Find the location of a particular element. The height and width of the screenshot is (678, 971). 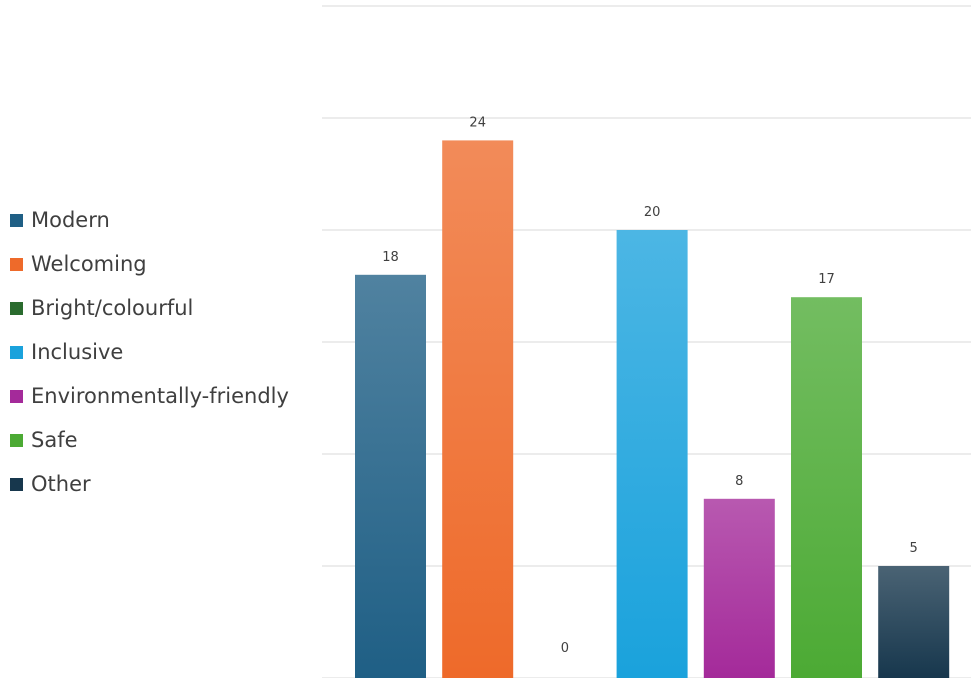

legend-item: Welcoming is located at coordinates (149, 264).